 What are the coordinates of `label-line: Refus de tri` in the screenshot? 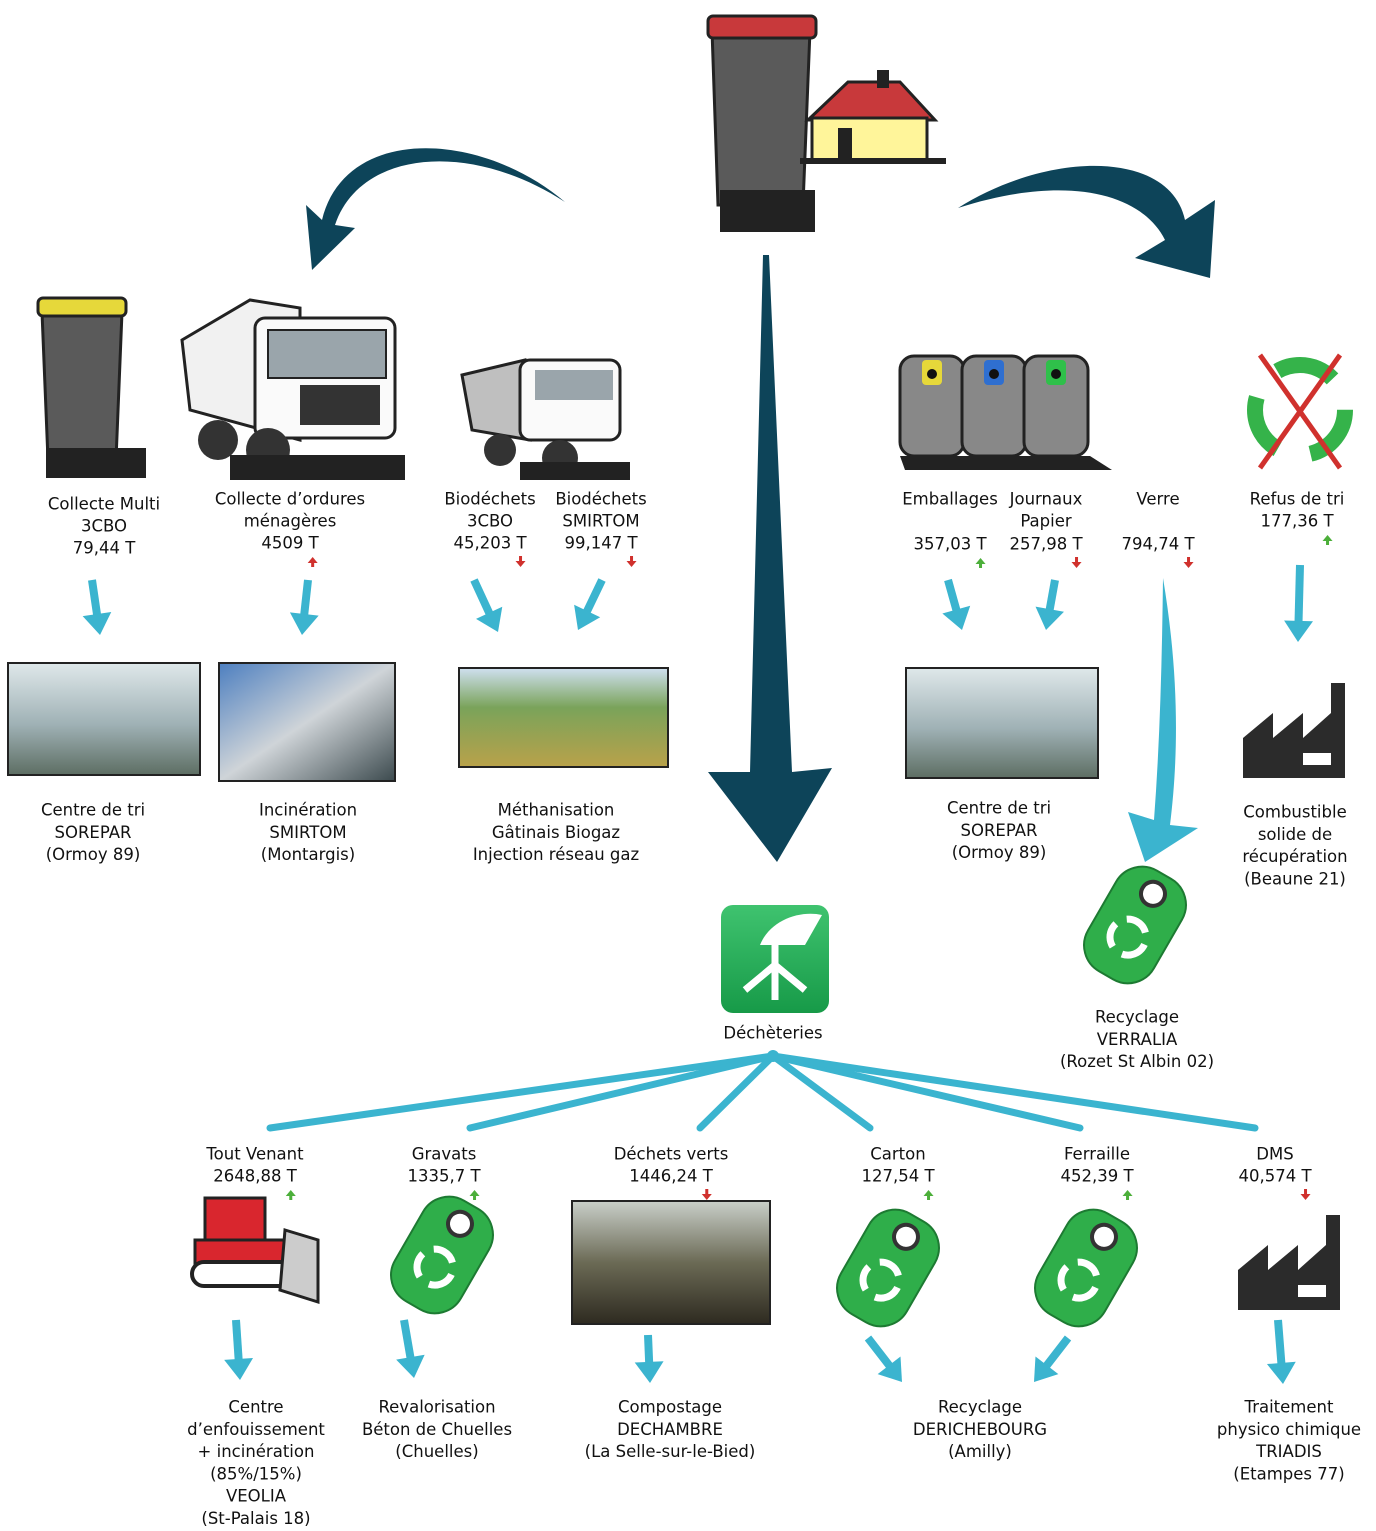 It's located at (1297, 499).